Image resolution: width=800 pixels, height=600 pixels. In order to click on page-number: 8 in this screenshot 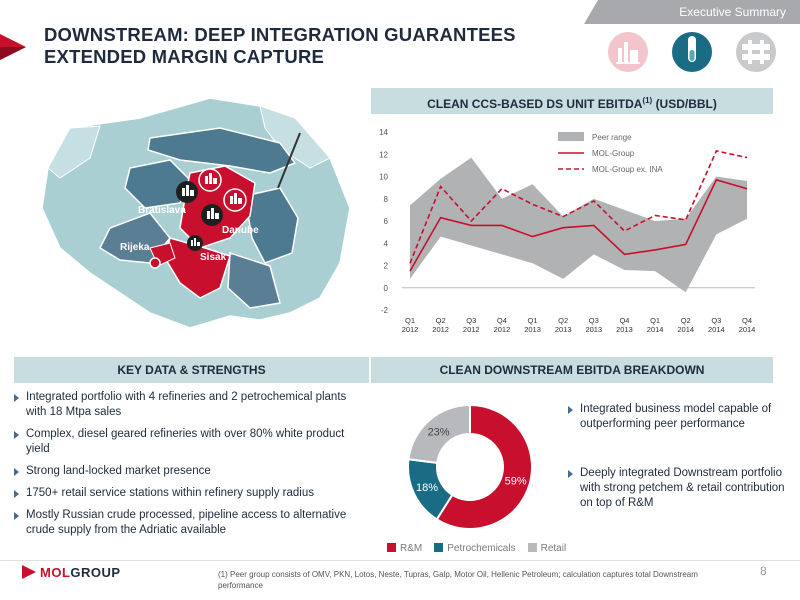, I will do `click(763, 571)`.